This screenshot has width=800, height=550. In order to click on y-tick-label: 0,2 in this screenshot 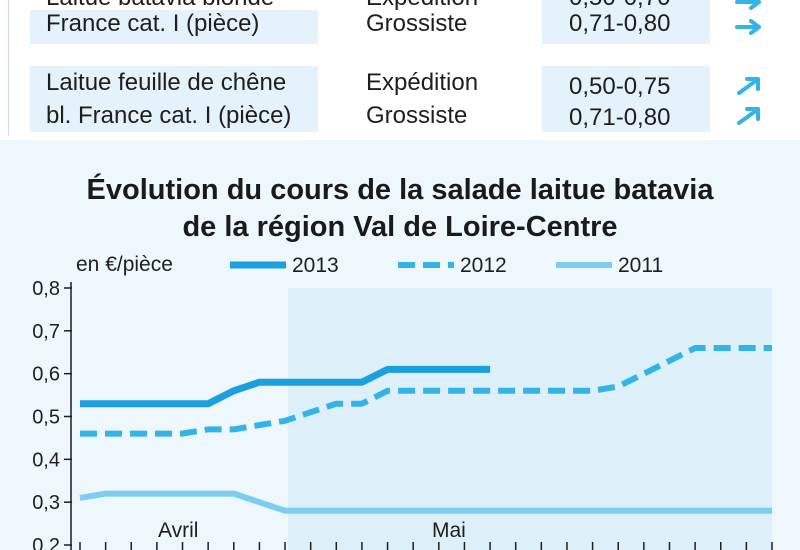, I will do `click(46, 542)`.